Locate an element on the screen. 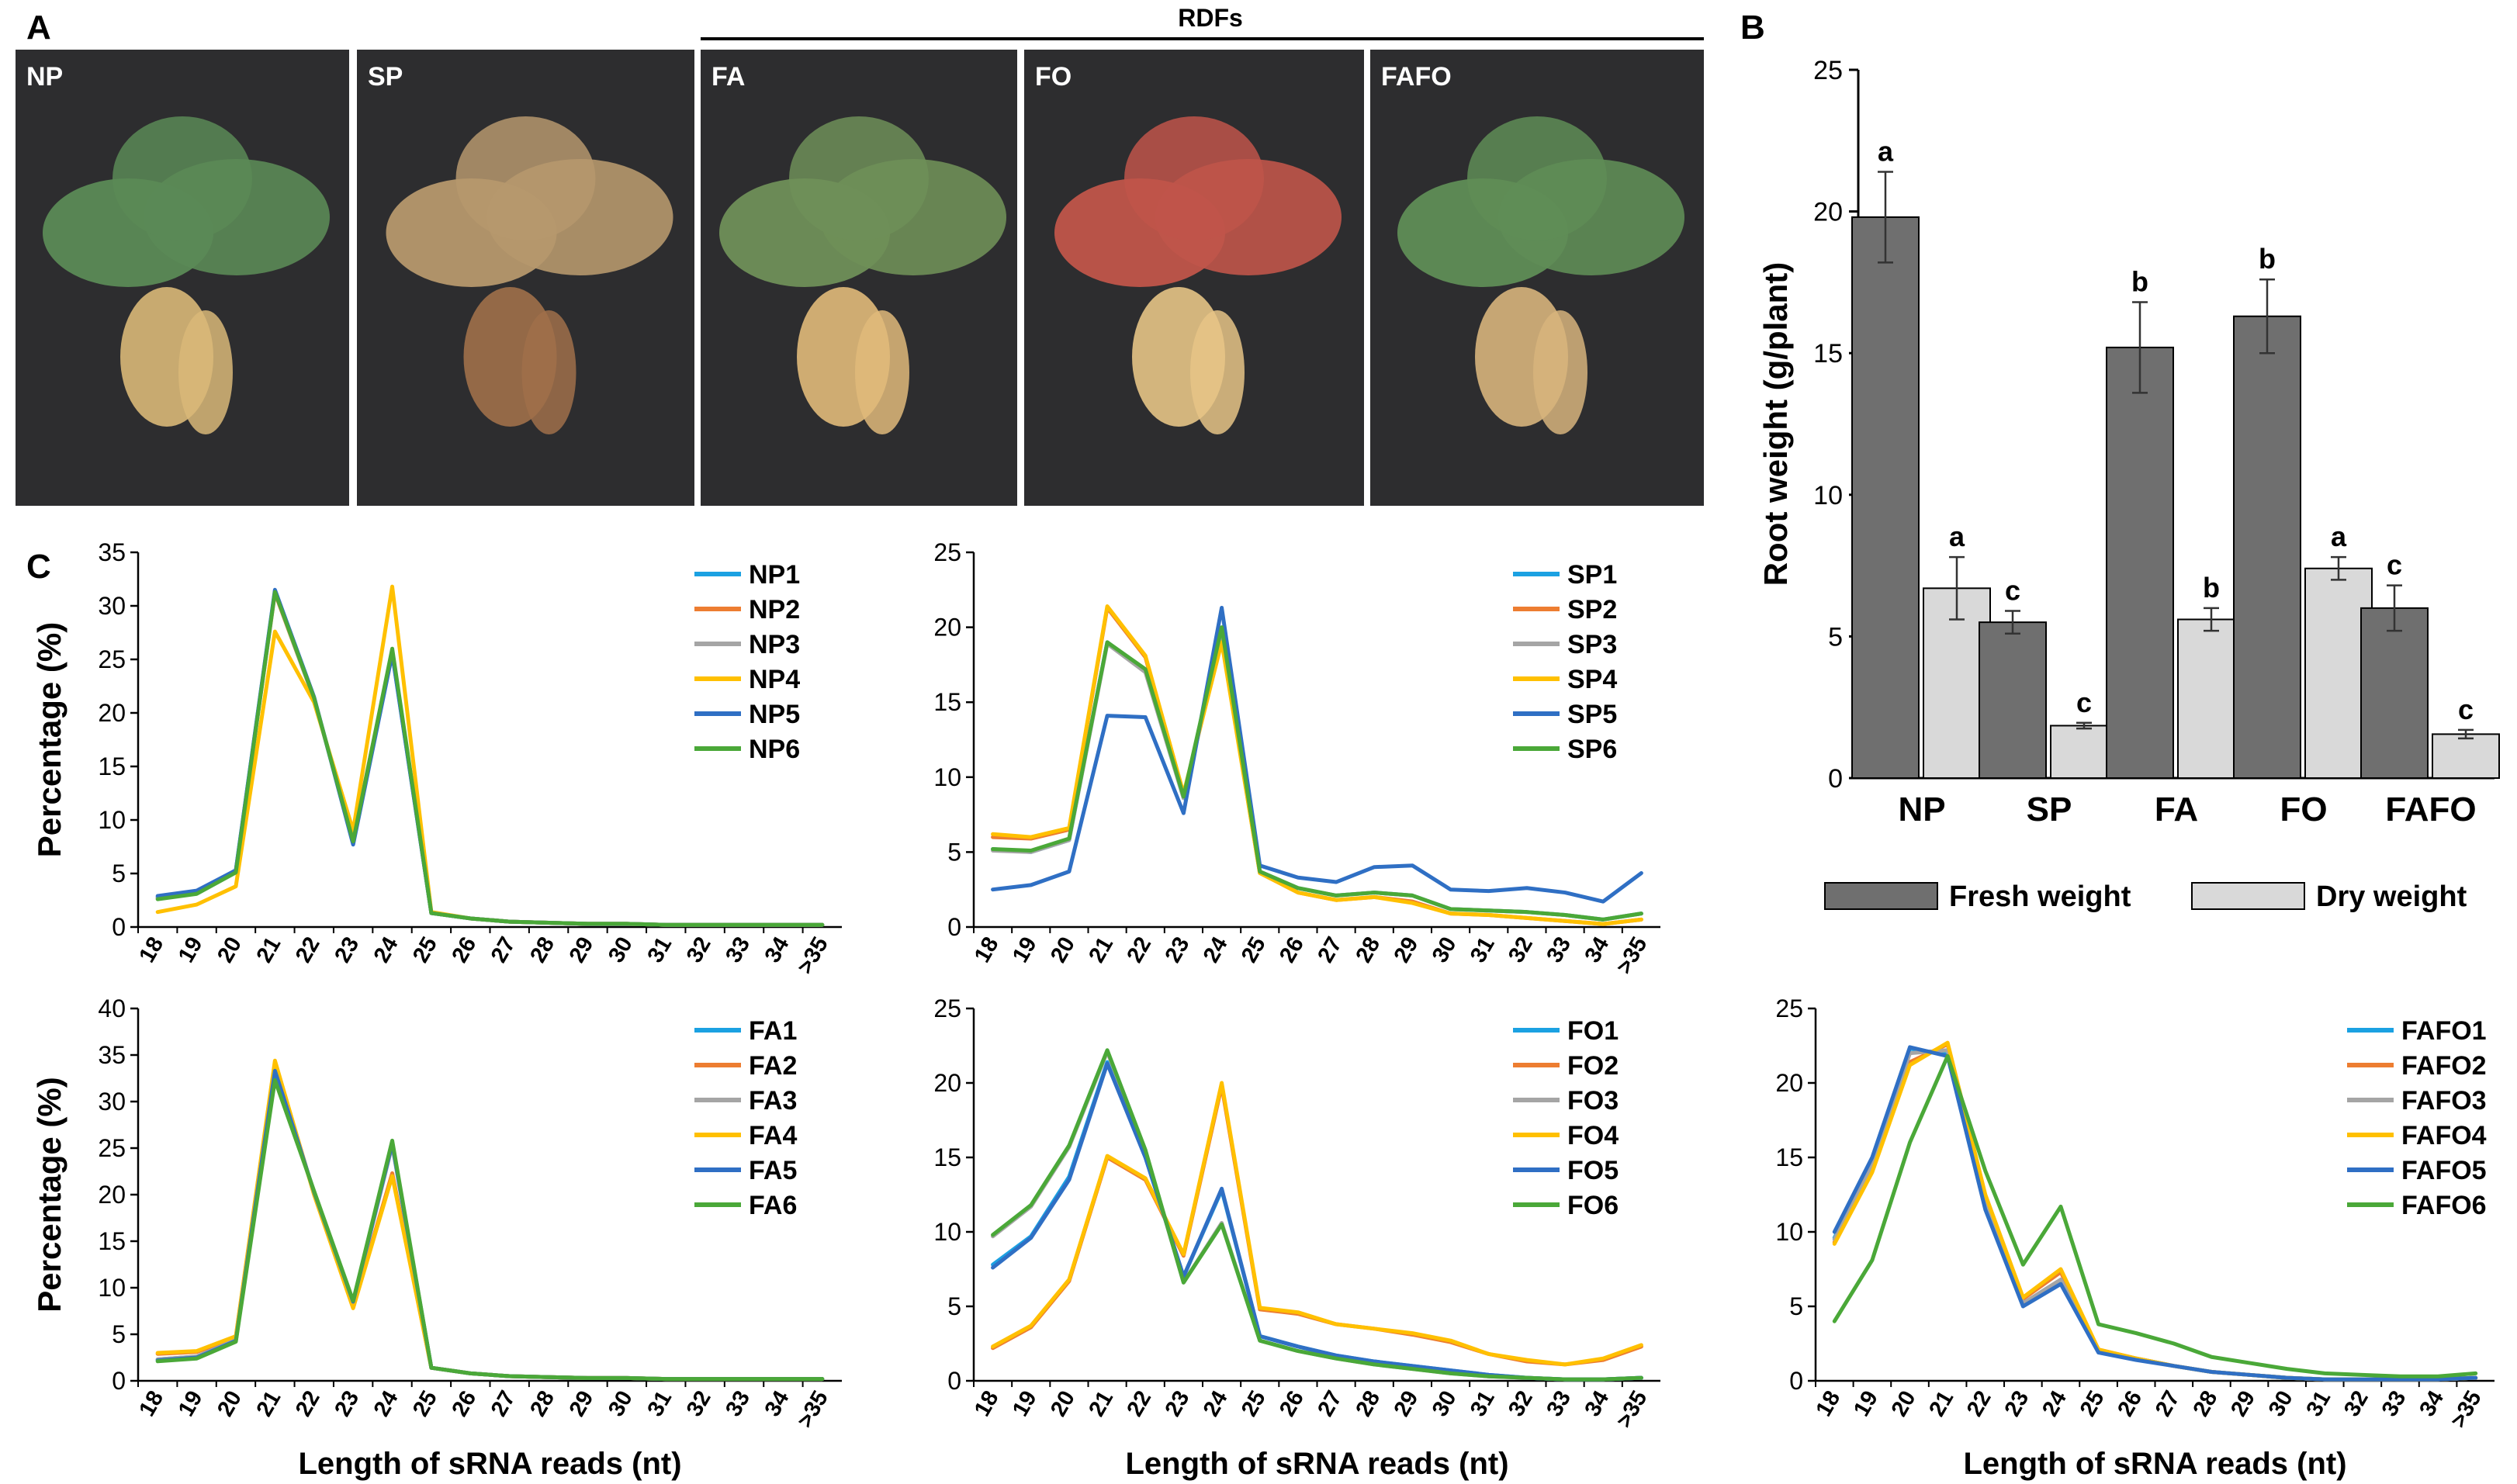 The width and height of the screenshot is (2517, 1484). series-line-fo5 is located at coordinates (1317, 1221).